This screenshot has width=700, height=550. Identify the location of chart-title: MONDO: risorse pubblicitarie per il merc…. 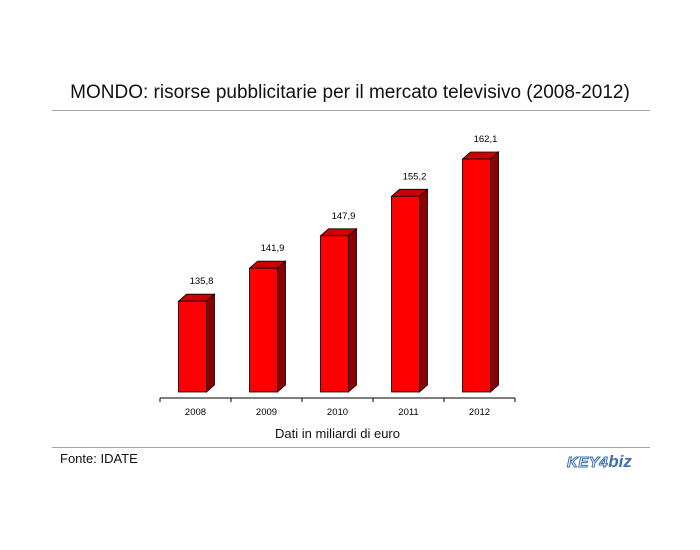
(350, 92).